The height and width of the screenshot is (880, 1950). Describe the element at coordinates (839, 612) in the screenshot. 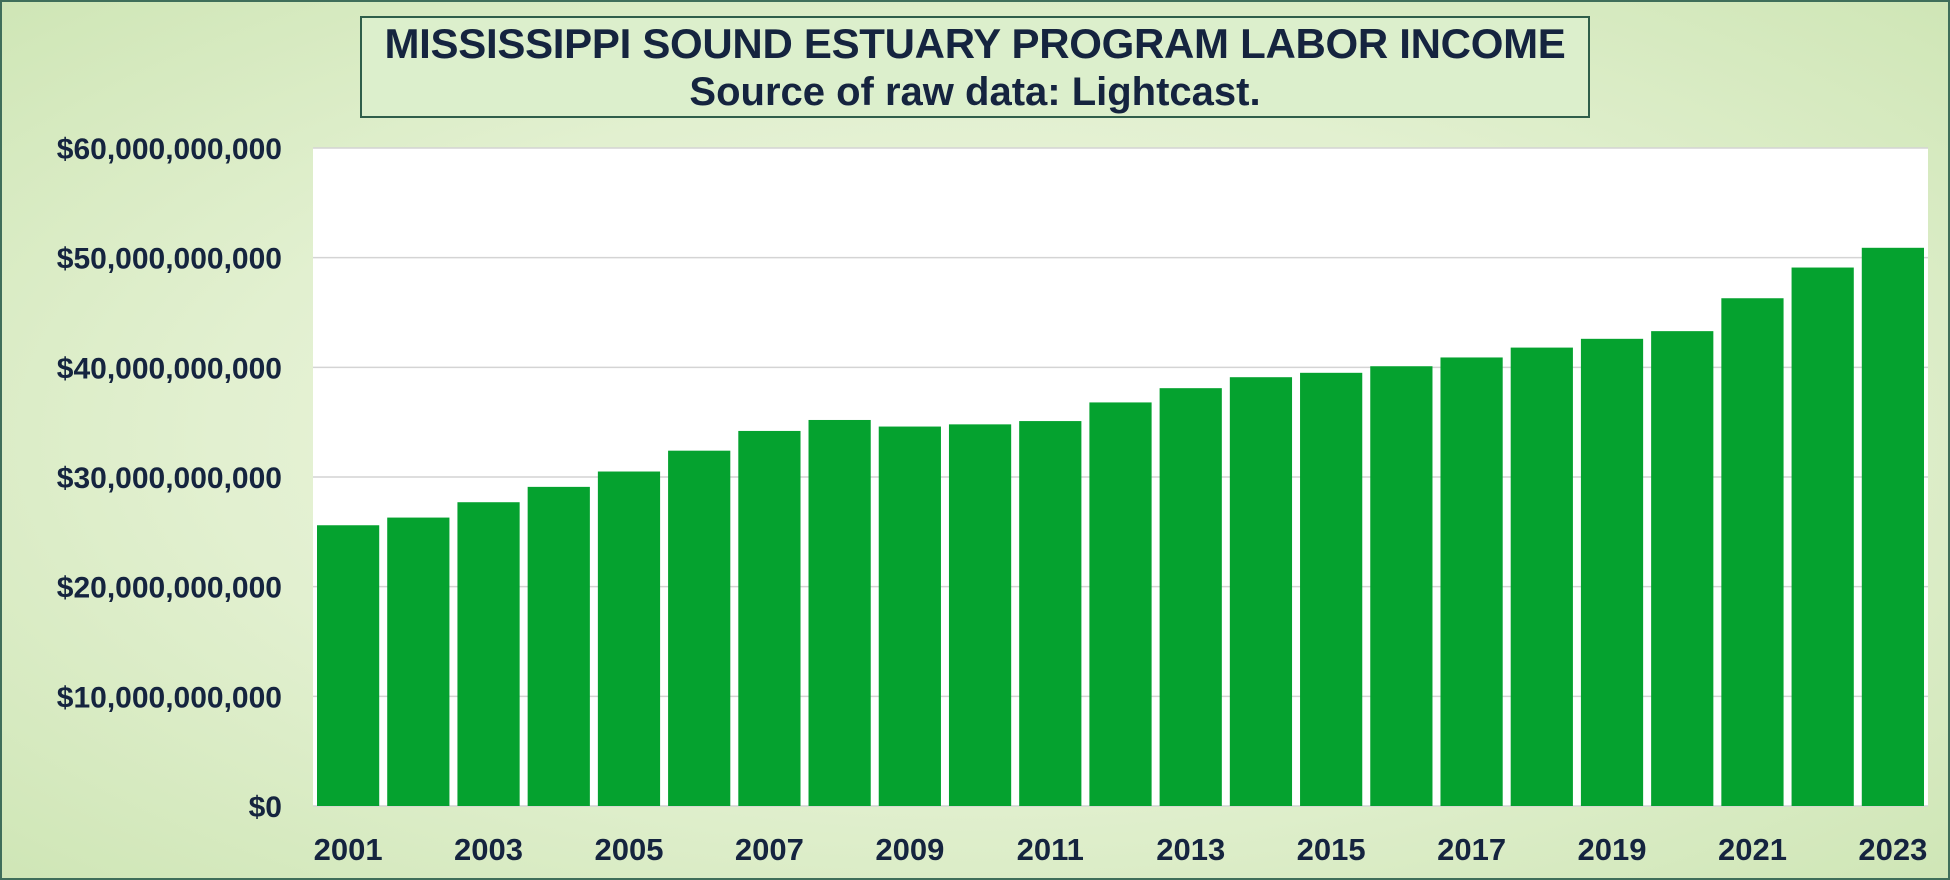

I see `bar-2008` at that location.